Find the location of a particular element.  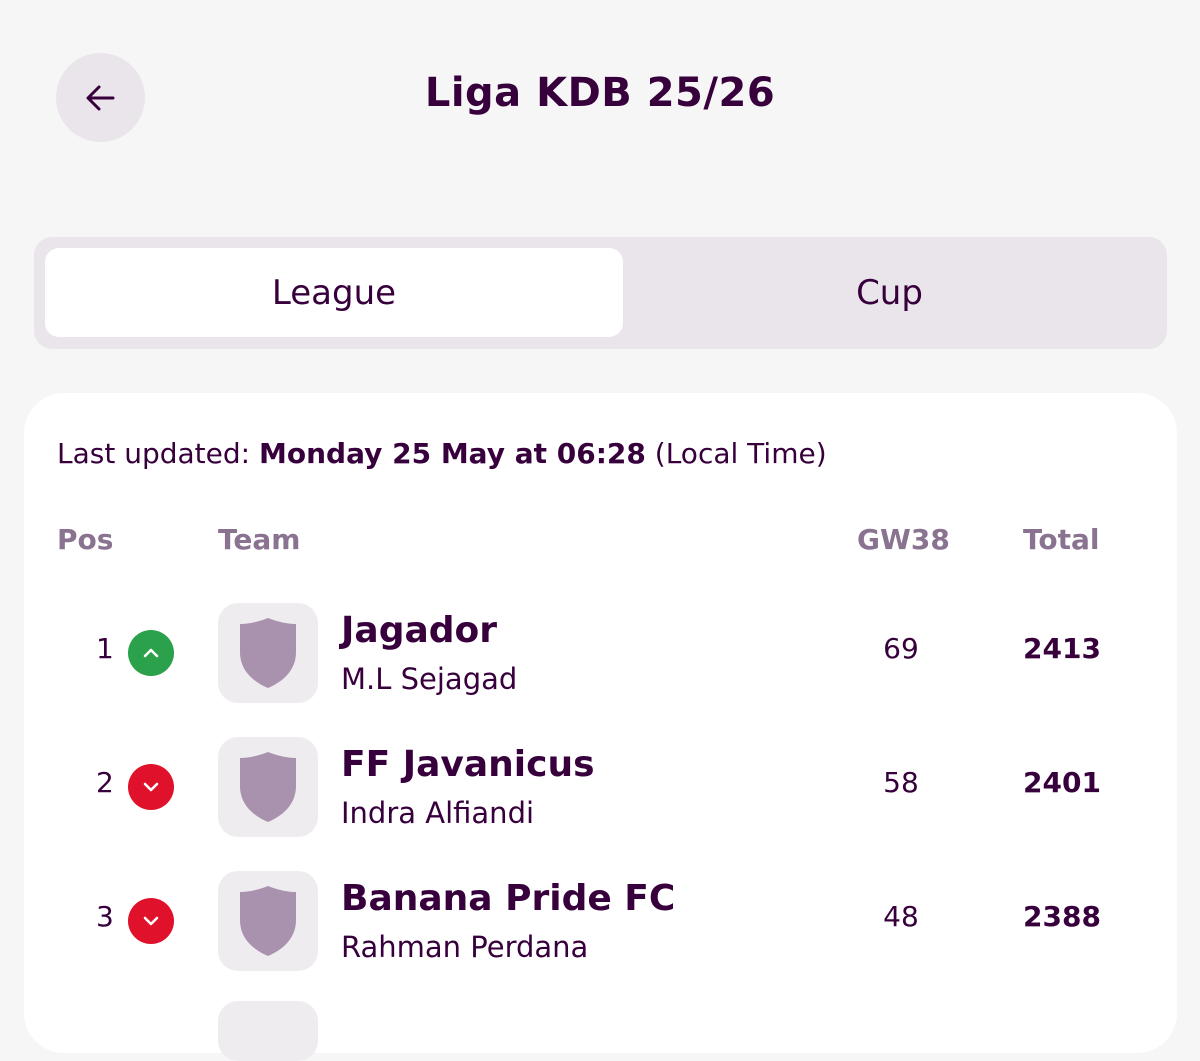

view-toggle: League Cup is located at coordinates (600, 293).